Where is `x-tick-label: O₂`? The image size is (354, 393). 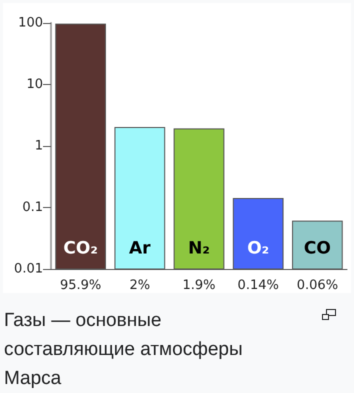 x-tick-label: O₂ is located at coordinates (258, 248).